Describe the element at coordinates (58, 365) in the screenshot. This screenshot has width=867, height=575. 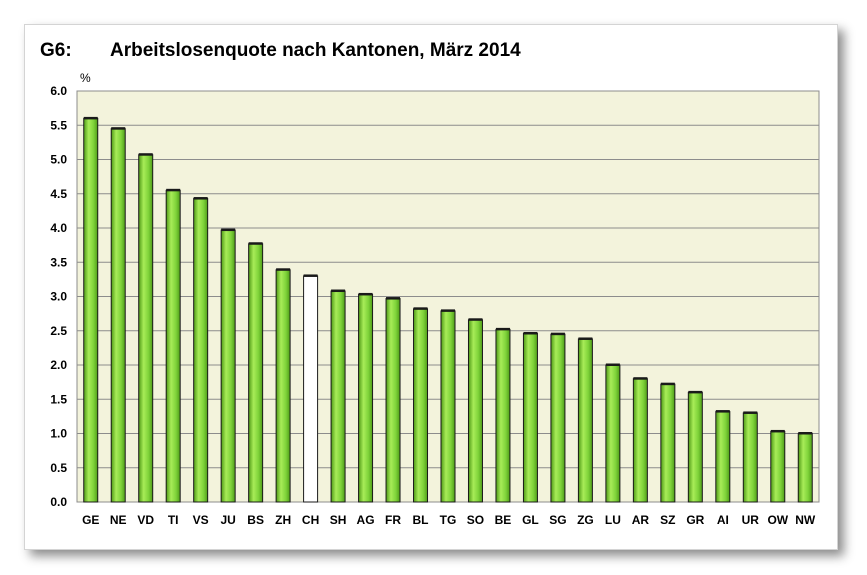
I see `y-tick-label: 2.0` at that location.